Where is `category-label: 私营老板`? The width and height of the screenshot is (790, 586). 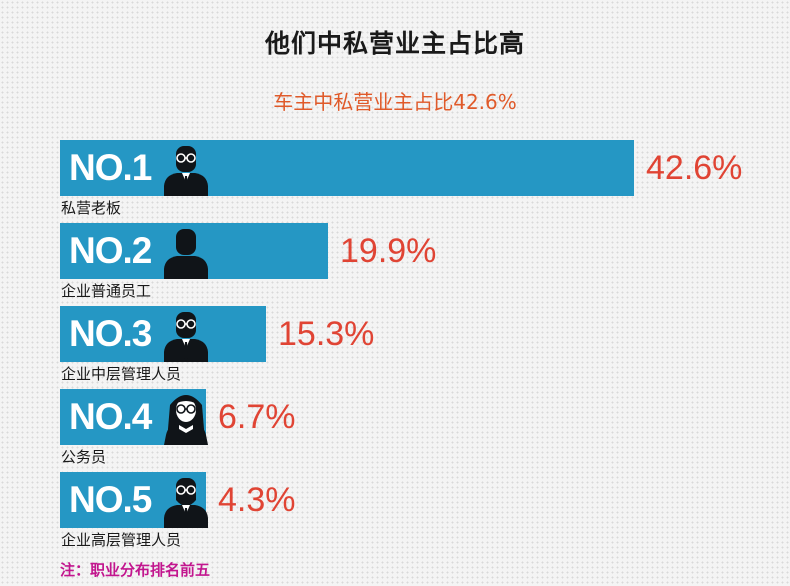
category-label: 私营老板 is located at coordinates (91, 208).